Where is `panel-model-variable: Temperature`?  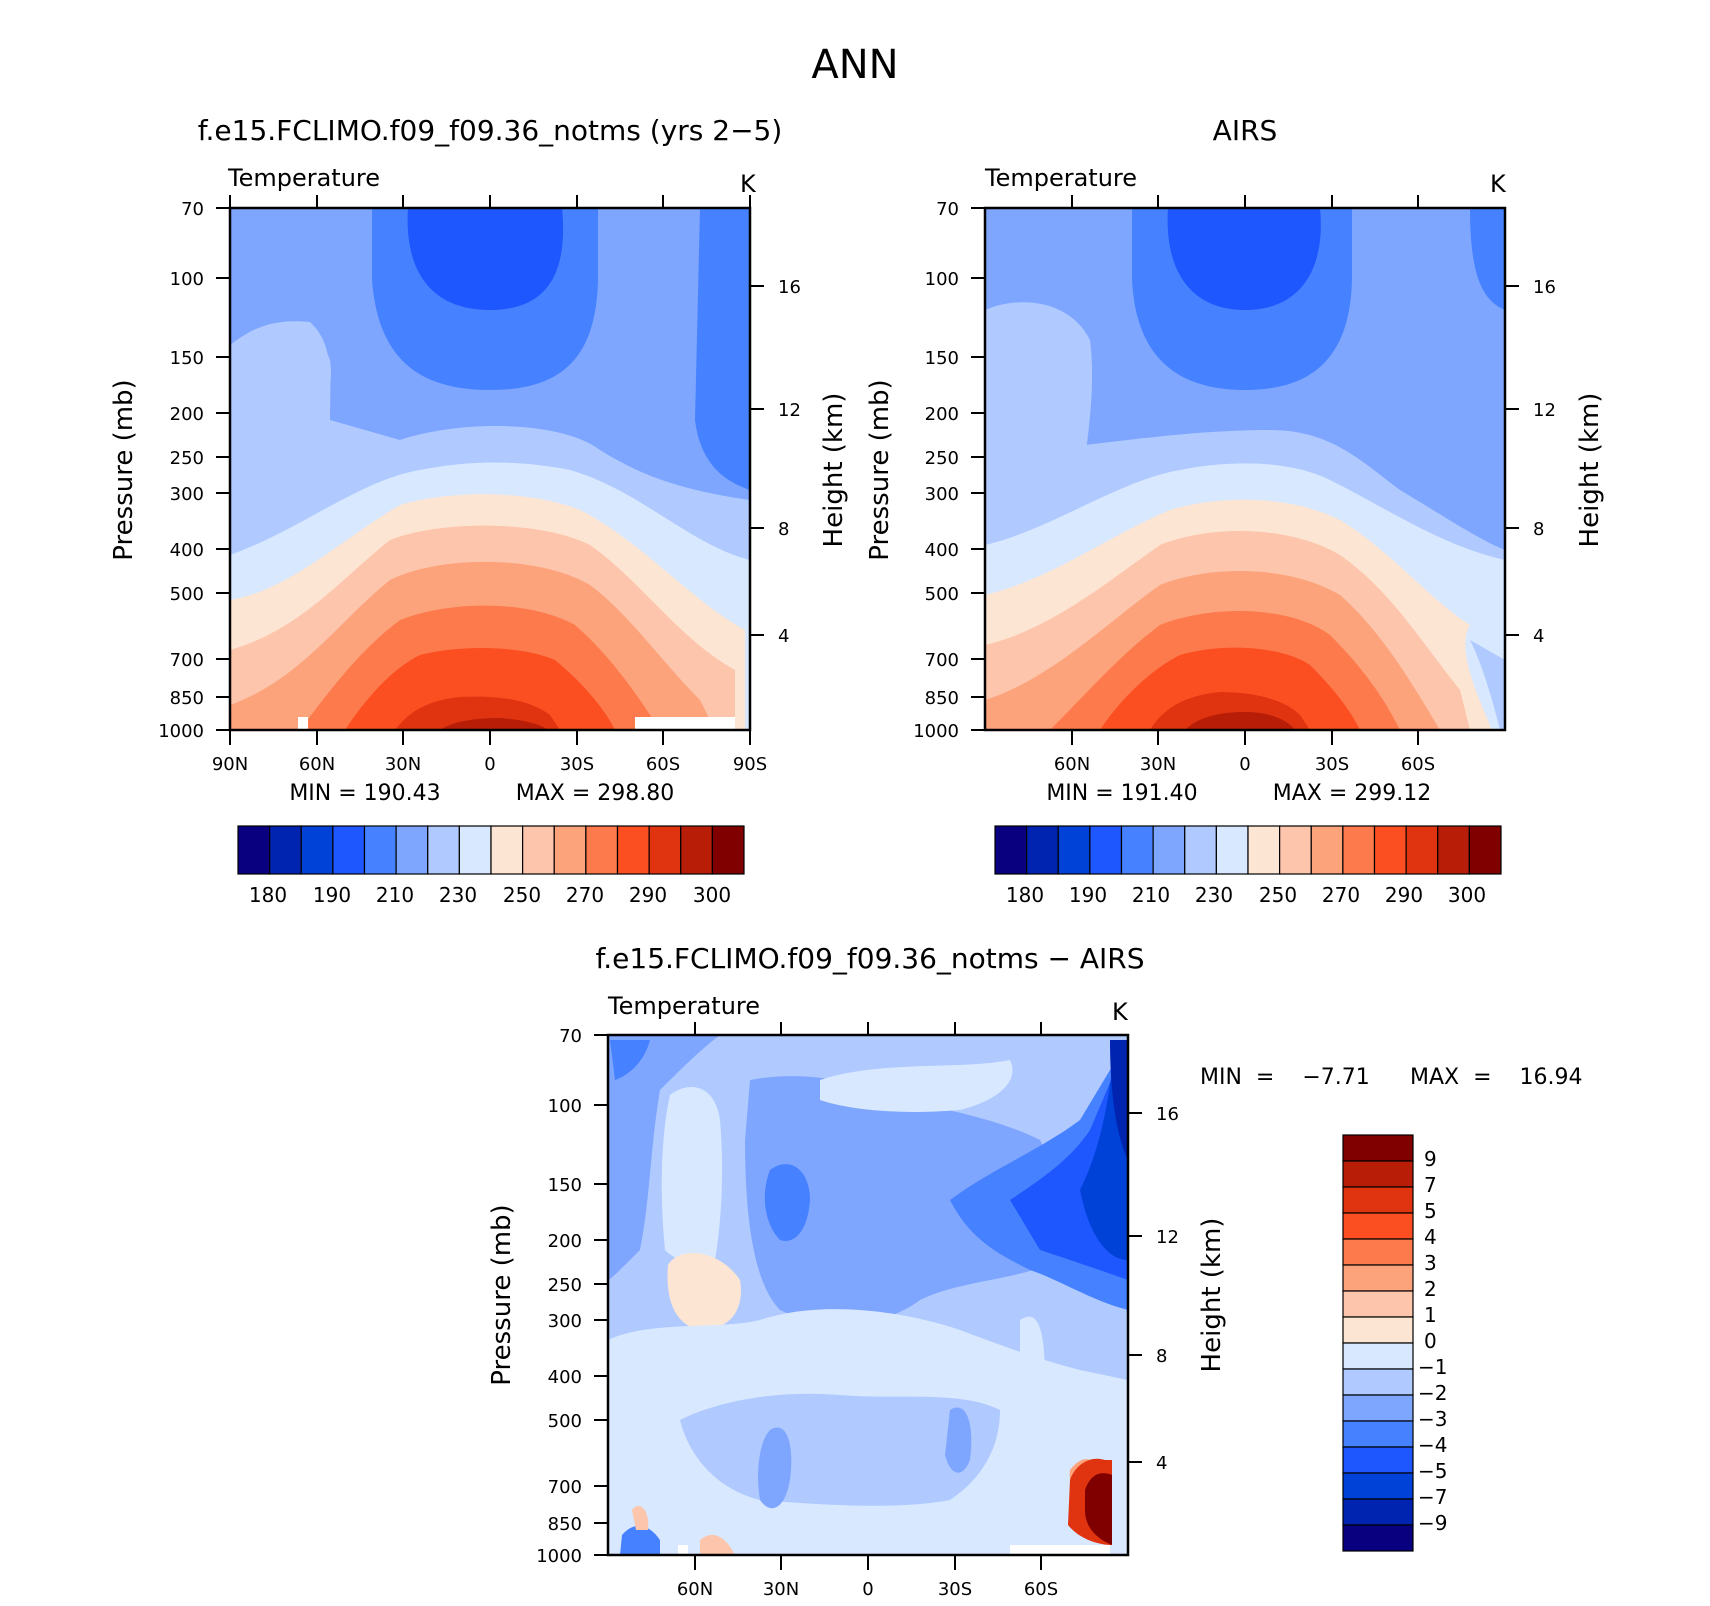
panel-model-variable: Temperature is located at coordinates (303, 178).